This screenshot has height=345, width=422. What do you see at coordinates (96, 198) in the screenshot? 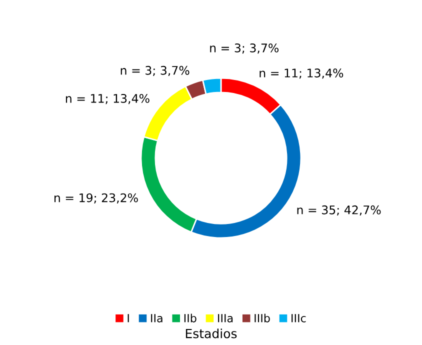
I see `data-label: n = 19; 23,2%` at bounding box center [96, 198].